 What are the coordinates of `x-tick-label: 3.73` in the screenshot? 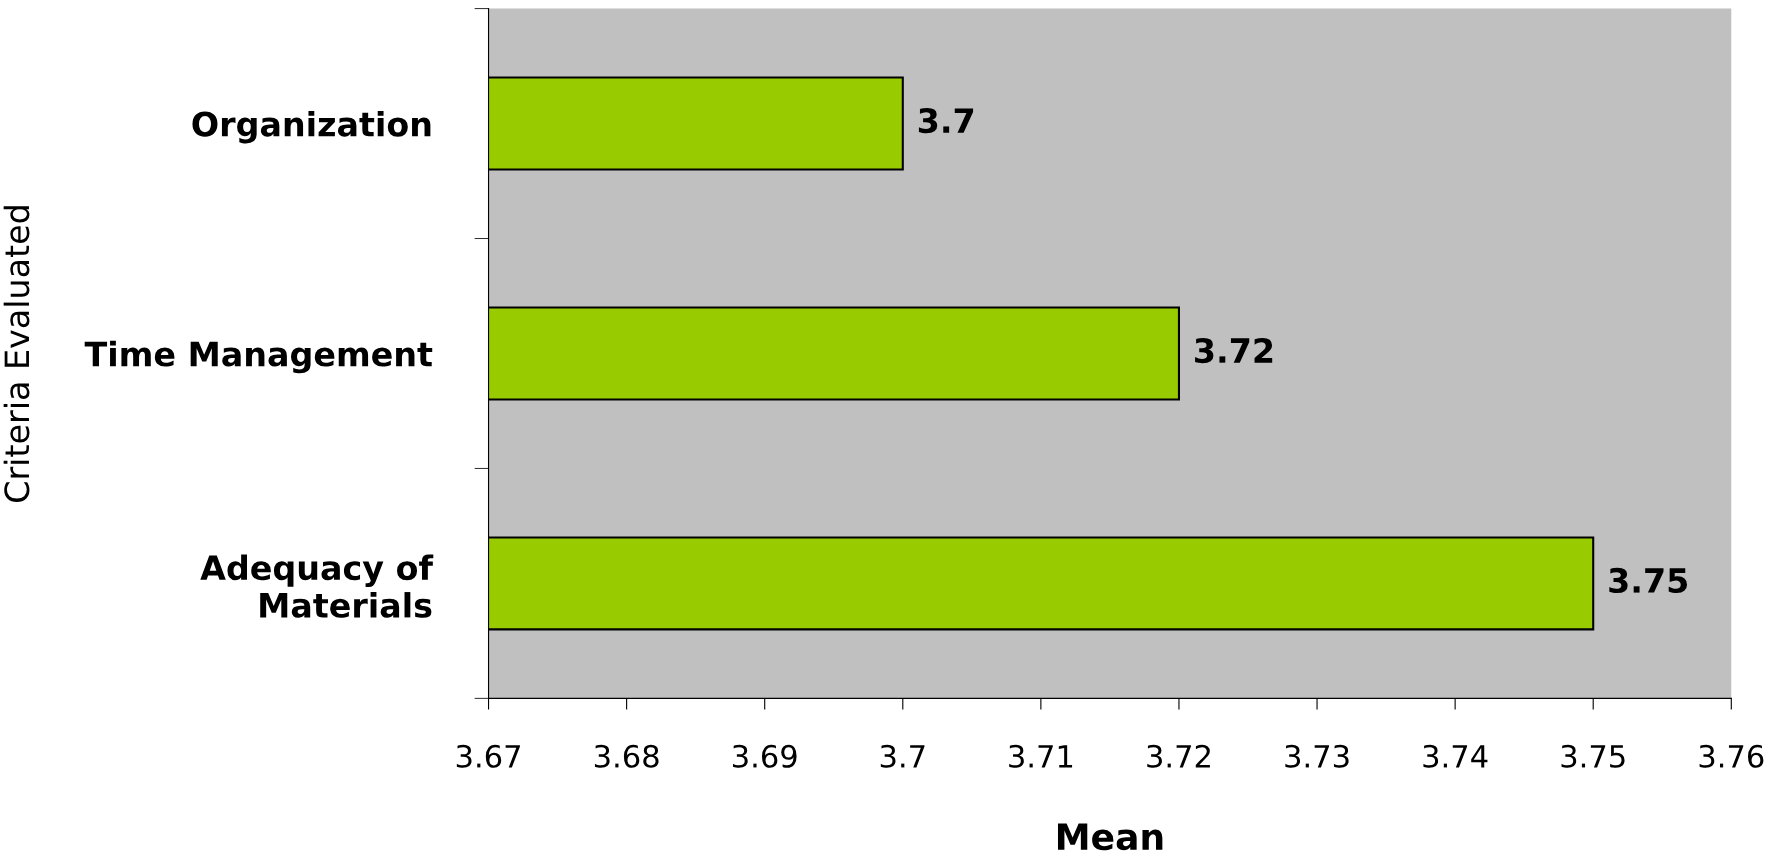 It's located at (1317, 756).